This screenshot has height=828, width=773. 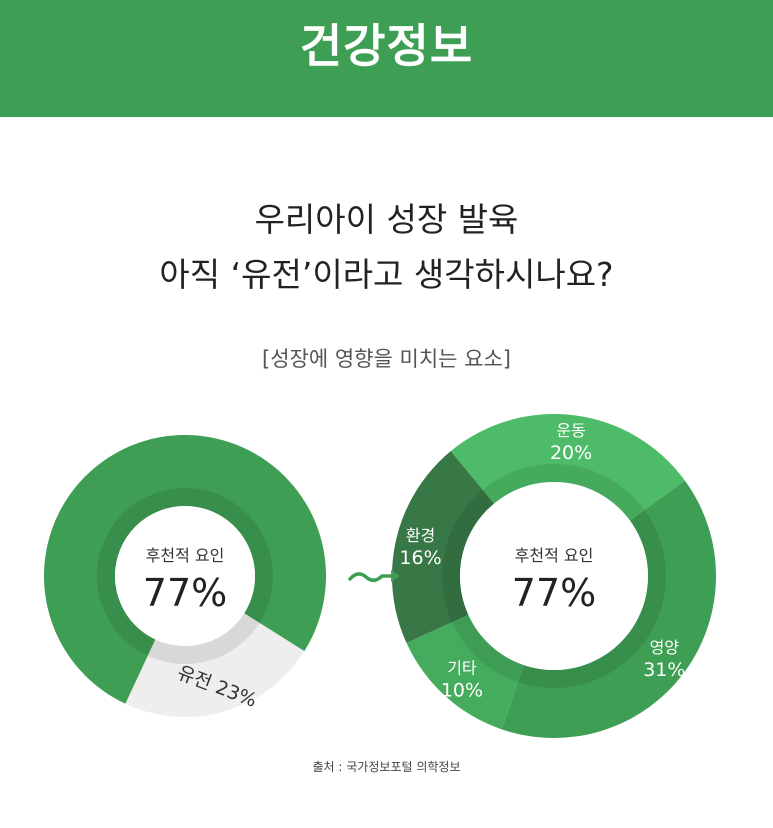 What do you see at coordinates (371, 577) in the screenshot?
I see `tilde-arrow-icon` at bounding box center [371, 577].